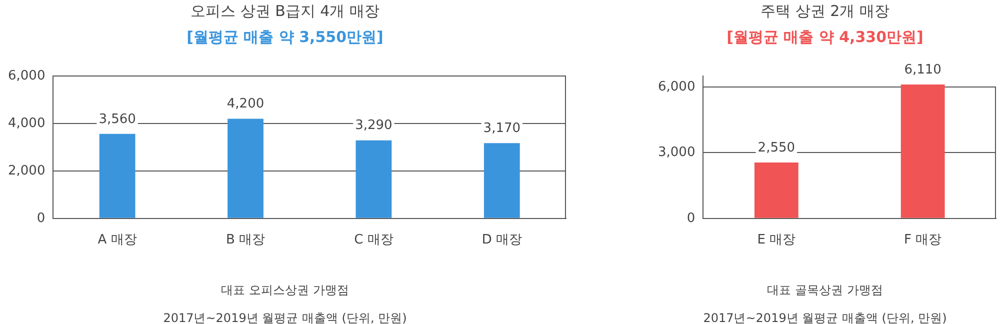 Image resolution: width=1000 pixels, height=324 pixels. I want to click on chart-title: 오피스 상권 B급지 4개 매장, so click(285, 11).